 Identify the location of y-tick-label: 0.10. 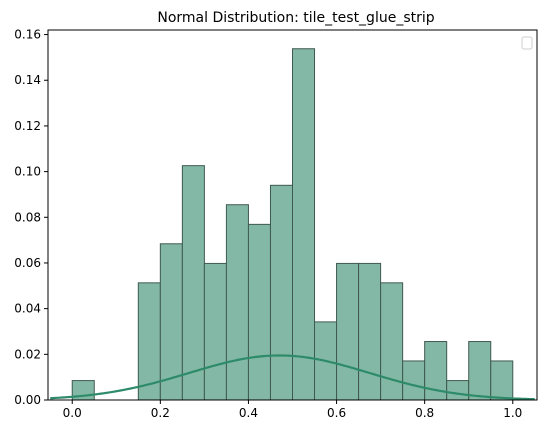
(27, 172).